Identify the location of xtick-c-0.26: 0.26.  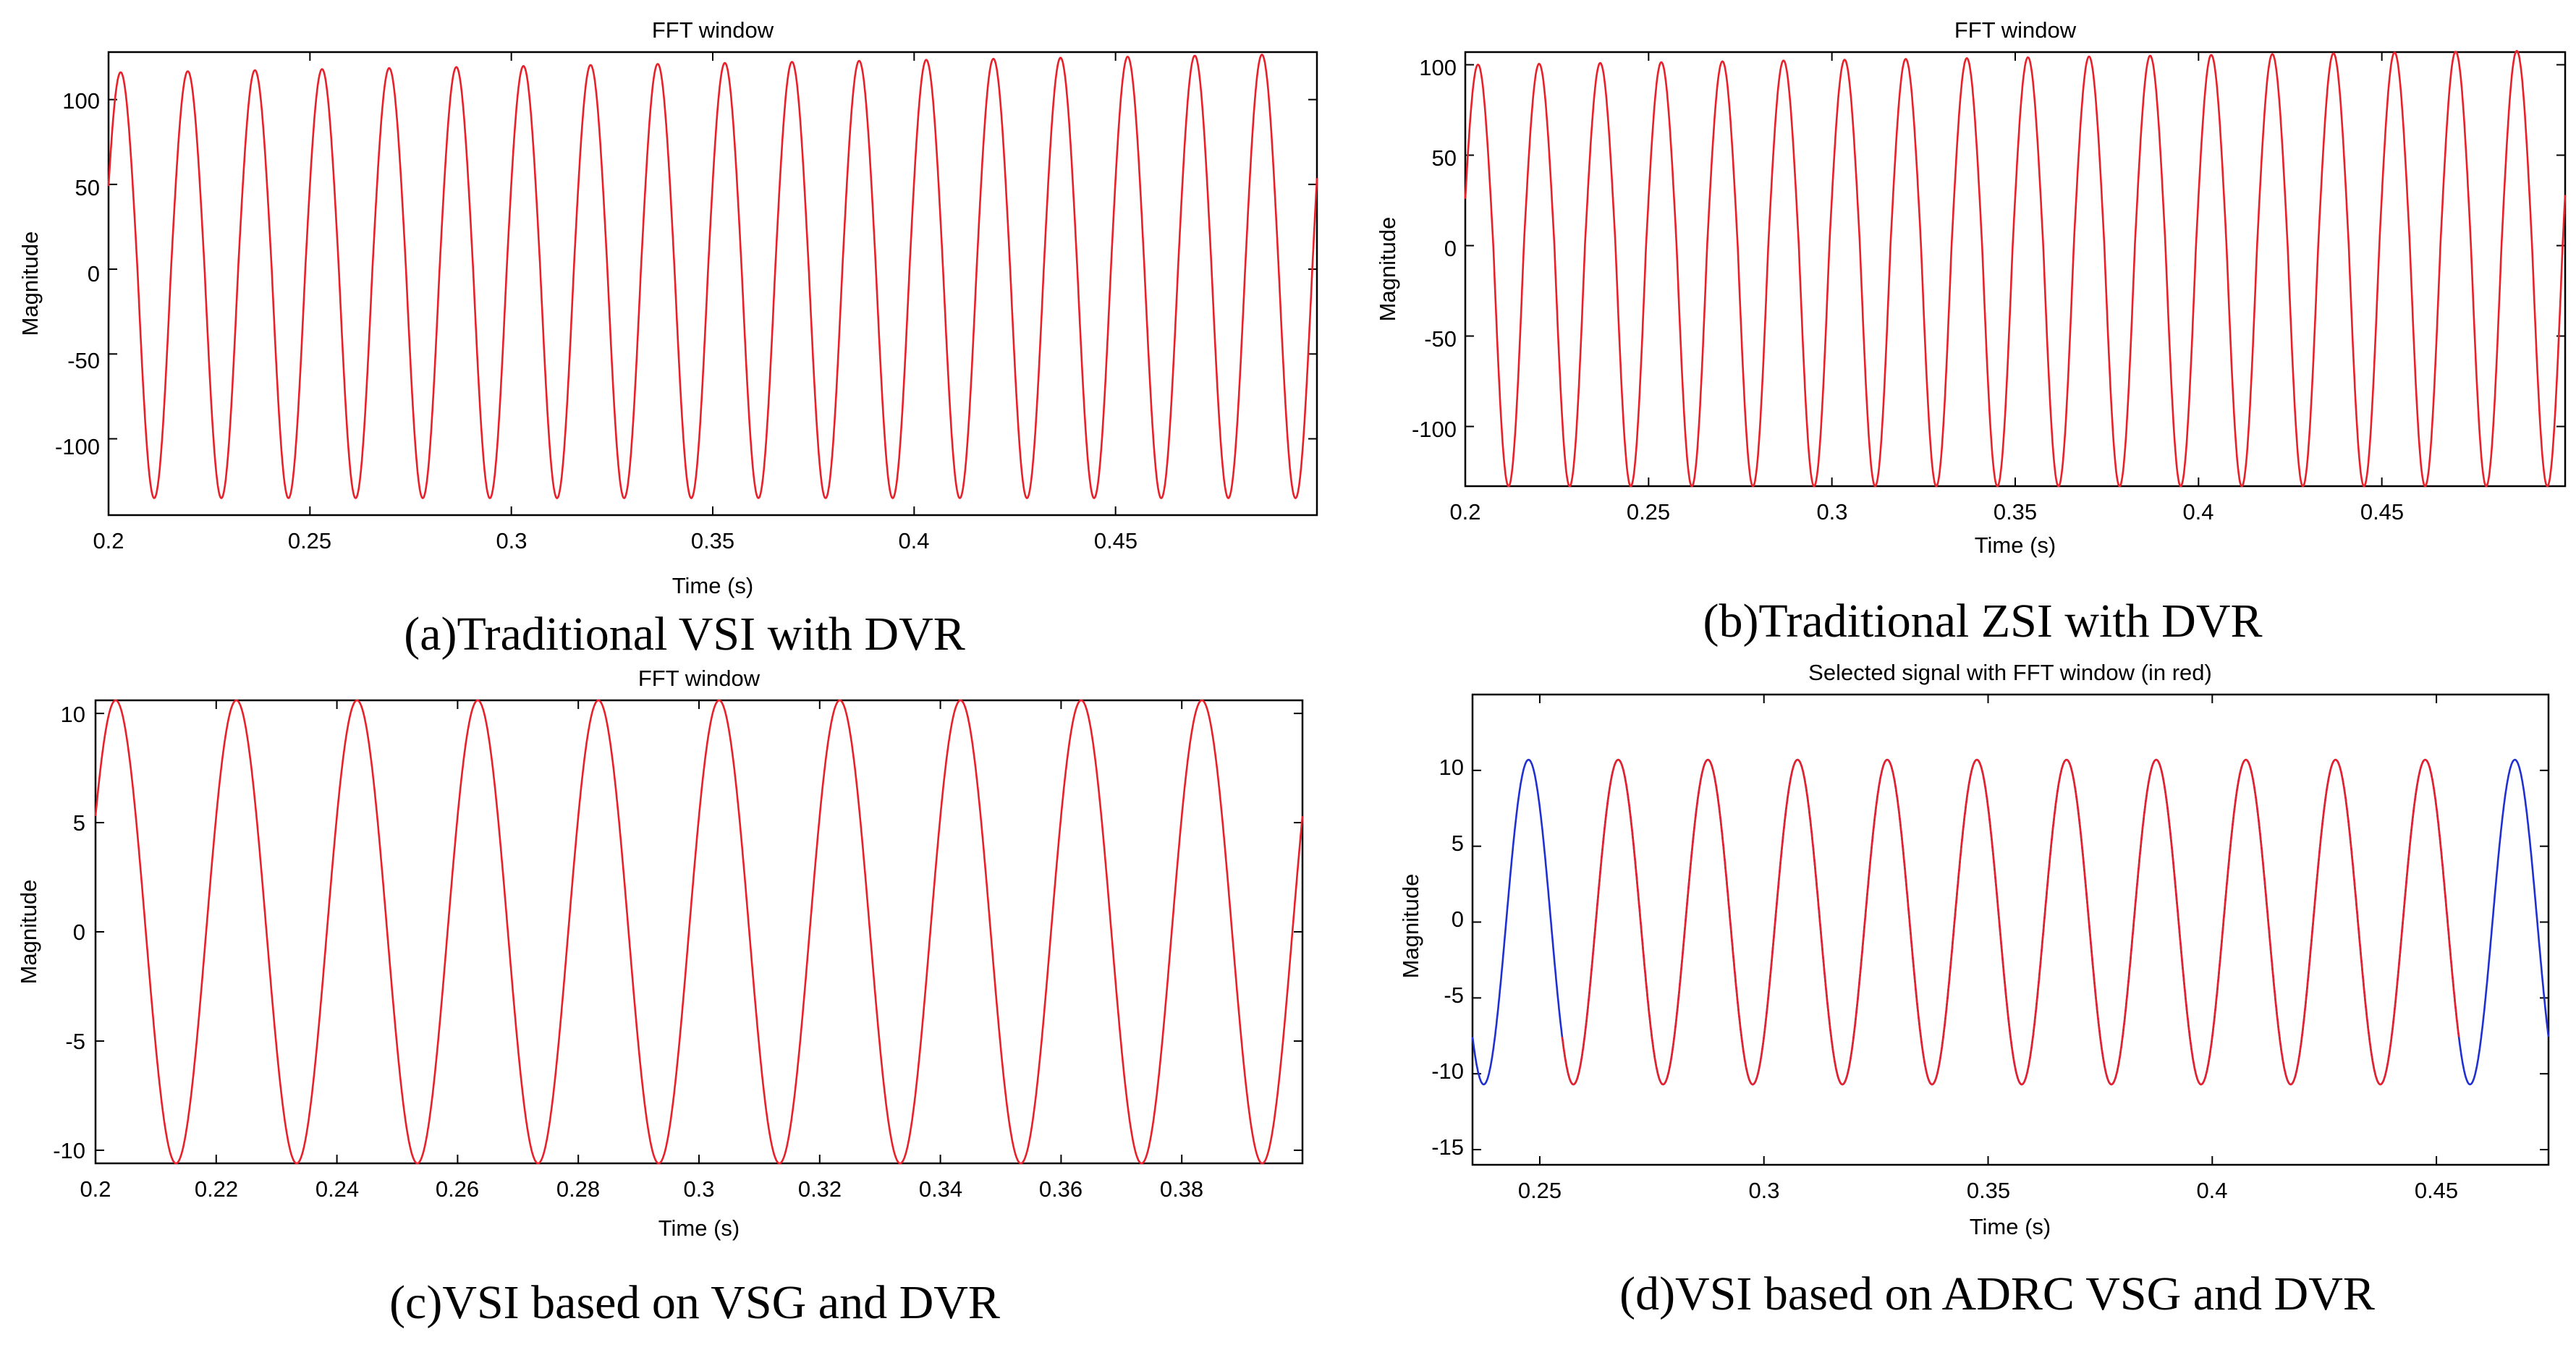
(457, 1189).